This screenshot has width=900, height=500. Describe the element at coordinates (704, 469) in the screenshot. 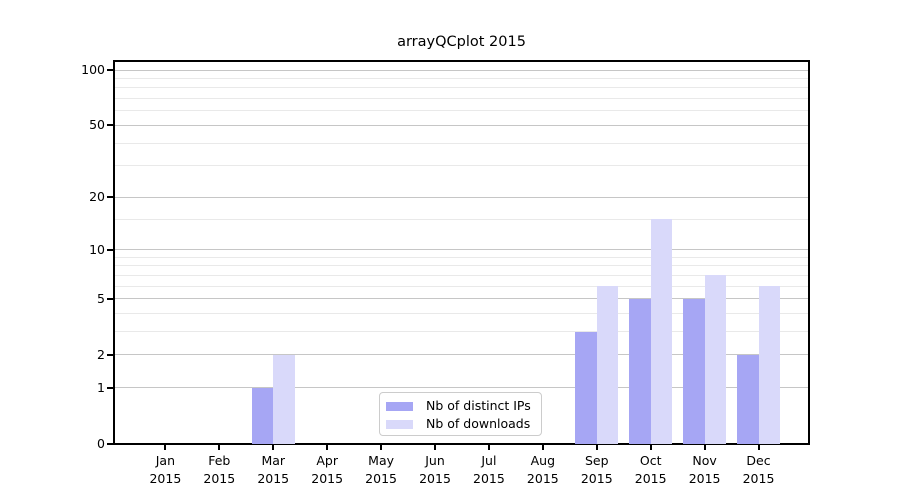

I see `x-tick-label: Nov 2015` at that location.